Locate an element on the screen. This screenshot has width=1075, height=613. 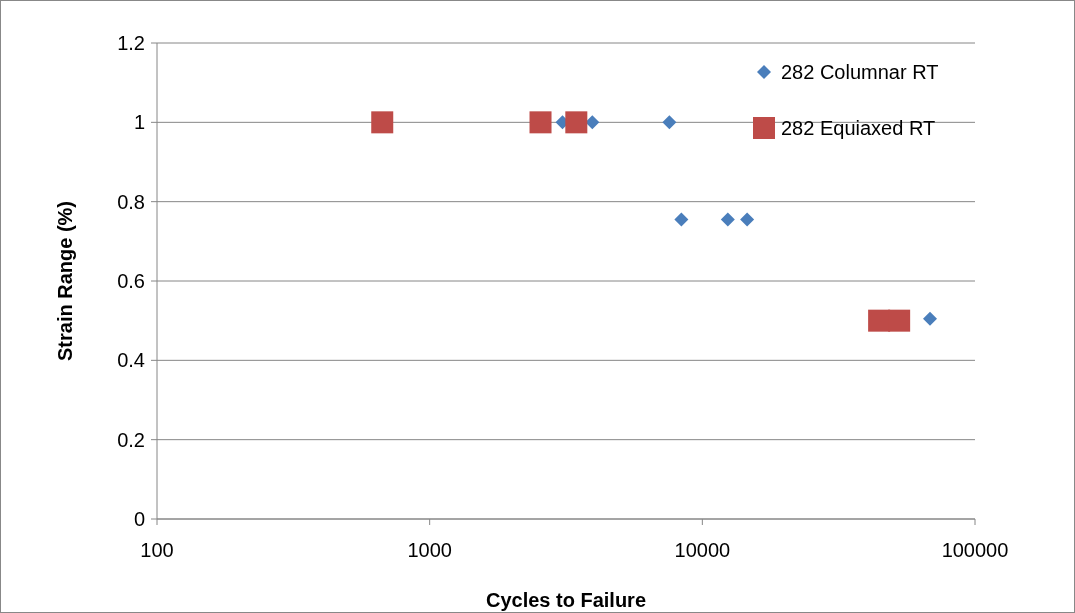
legend-label: 282 Columnar RT is located at coordinates (860, 72).